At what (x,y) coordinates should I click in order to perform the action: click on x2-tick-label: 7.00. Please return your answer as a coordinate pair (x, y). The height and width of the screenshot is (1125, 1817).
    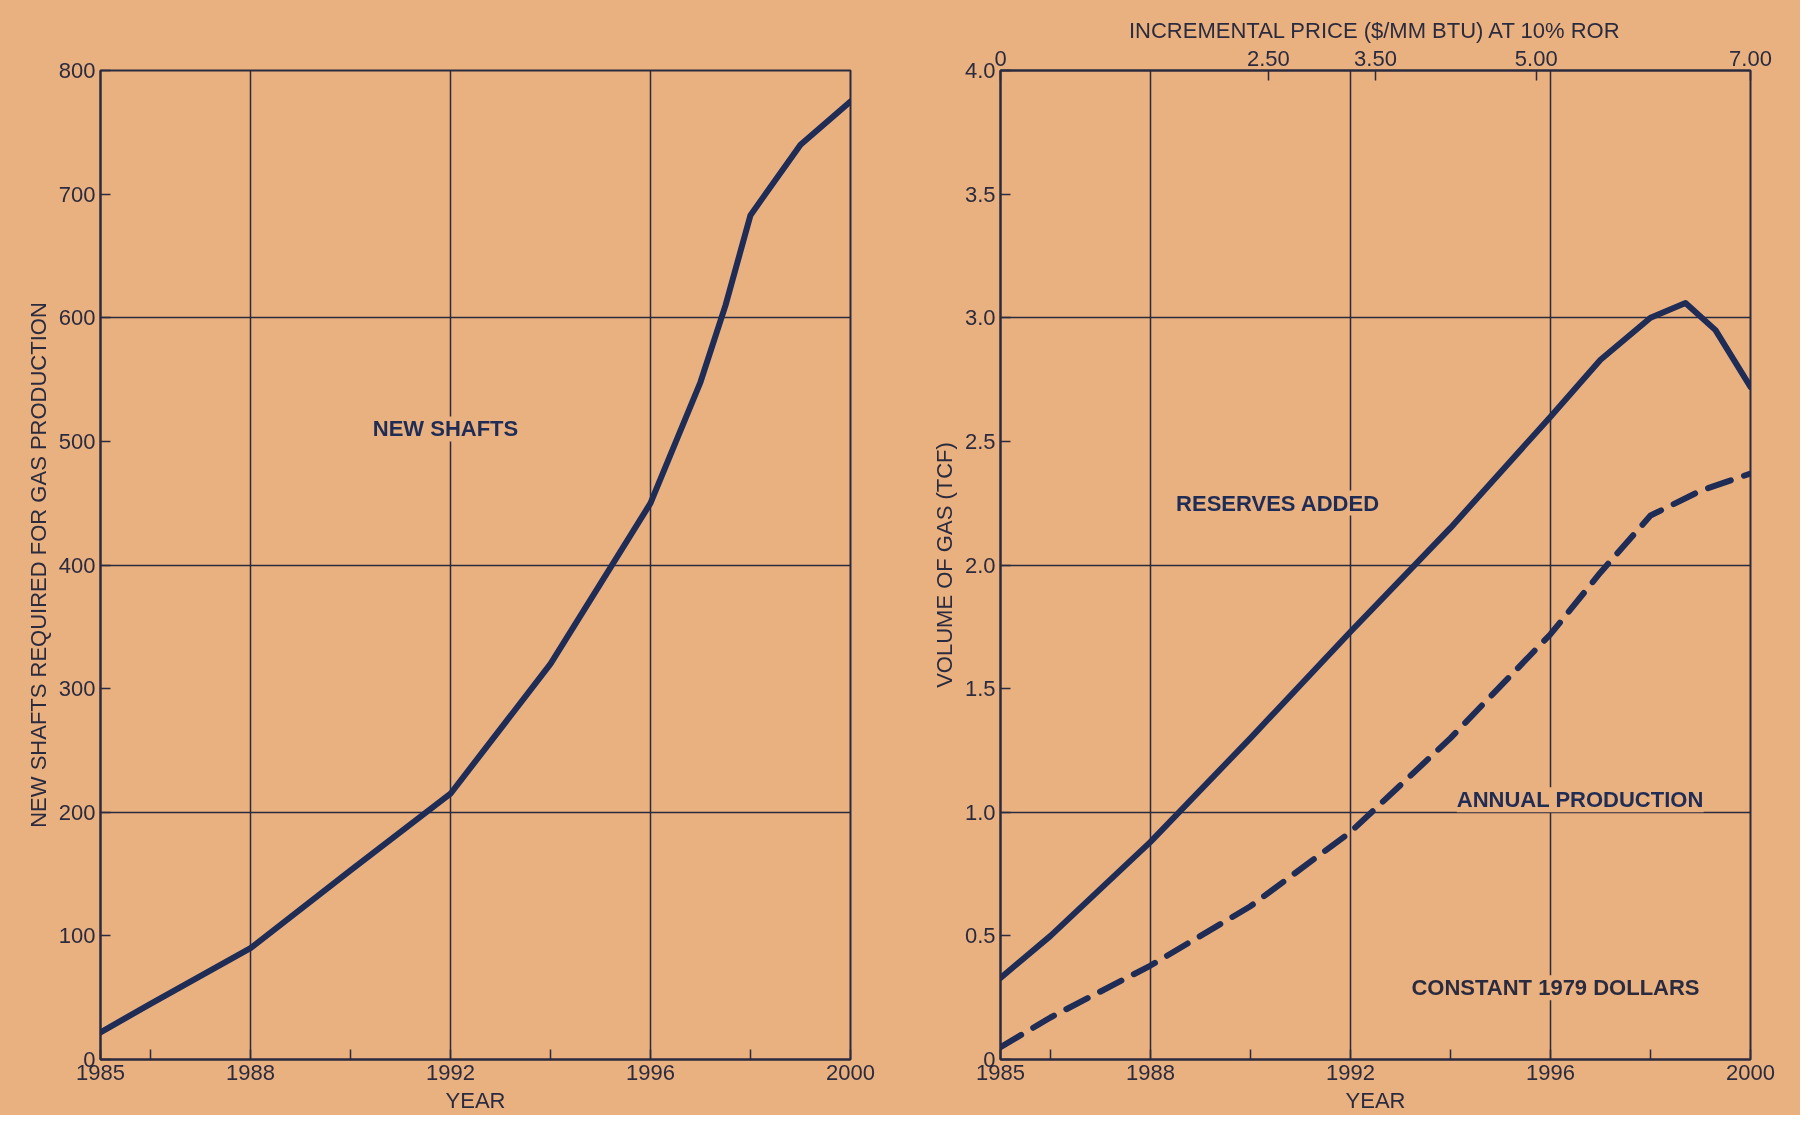
    Looking at the image, I should click on (1750, 58).